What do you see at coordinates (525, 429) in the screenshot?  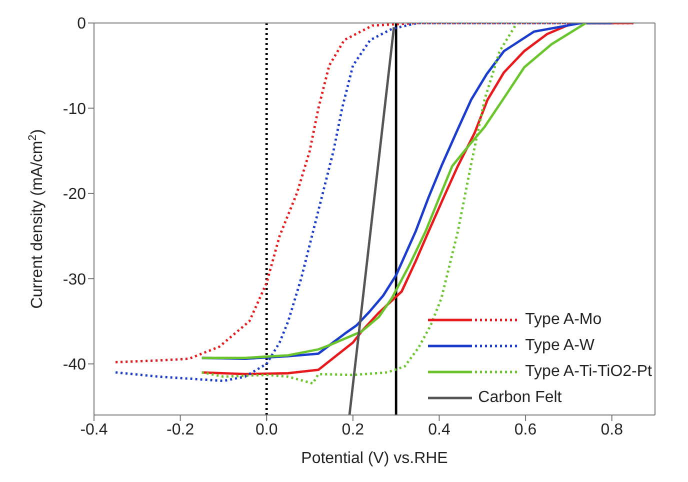 I see `x-tick-label: 0.6` at bounding box center [525, 429].